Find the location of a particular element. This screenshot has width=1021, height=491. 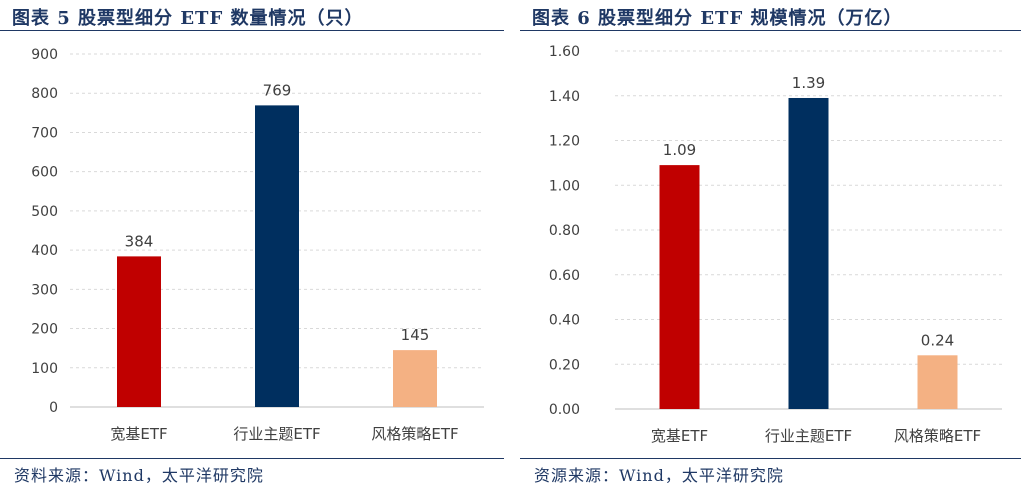

data-label: 145 is located at coordinates (415, 335).